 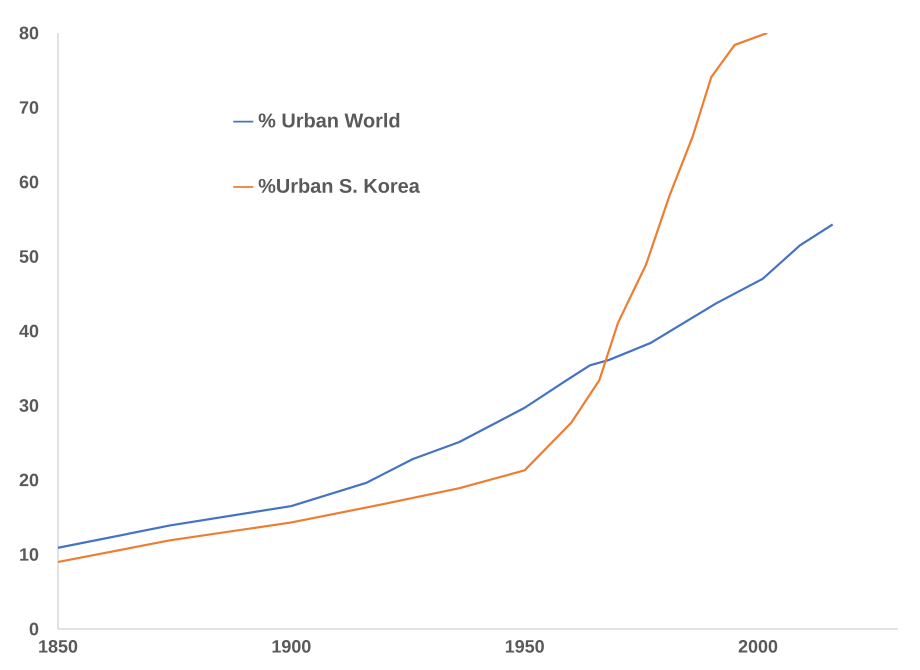 What do you see at coordinates (29, 554) in the screenshot?
I see `y-tick-label: 10` at bounding box center [29, 554].